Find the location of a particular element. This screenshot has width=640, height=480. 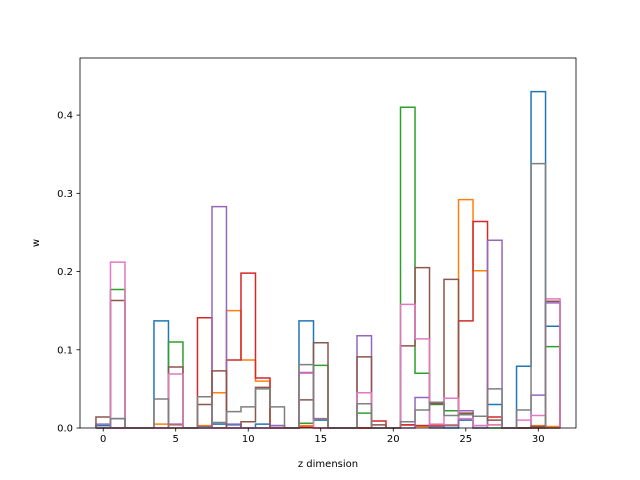

y-tick-label: 0.4 is located at coordinates (65, 116).